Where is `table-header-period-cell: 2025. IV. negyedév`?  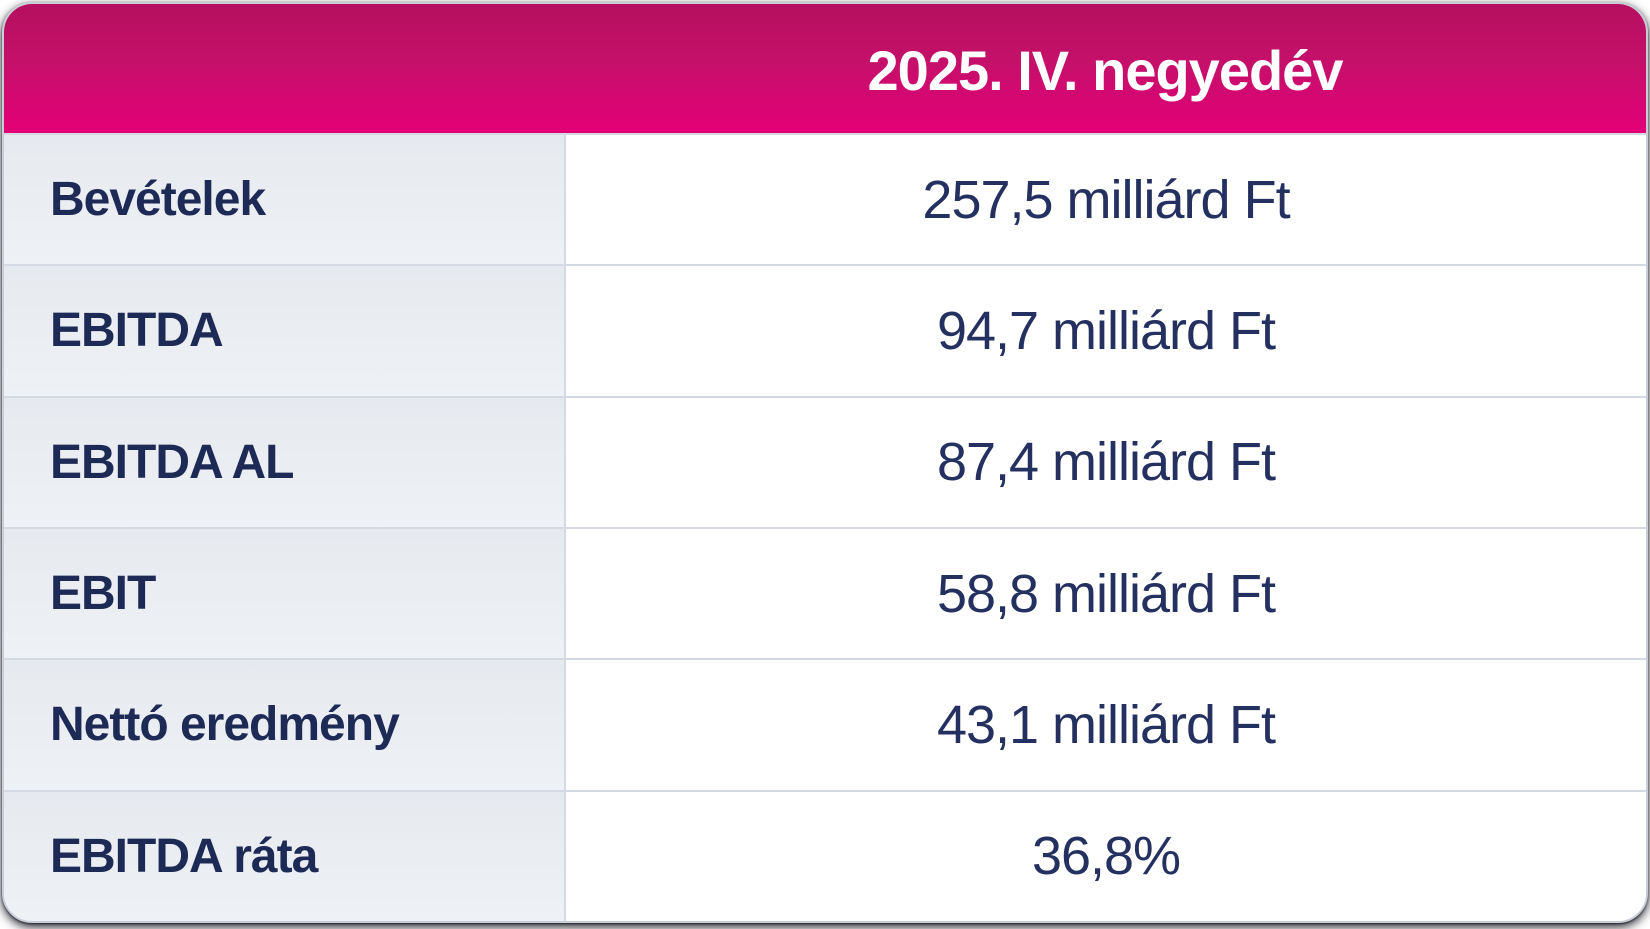 table-header-period-cell: 2025. IV. negyedév is located at coordinates (1105, 68).